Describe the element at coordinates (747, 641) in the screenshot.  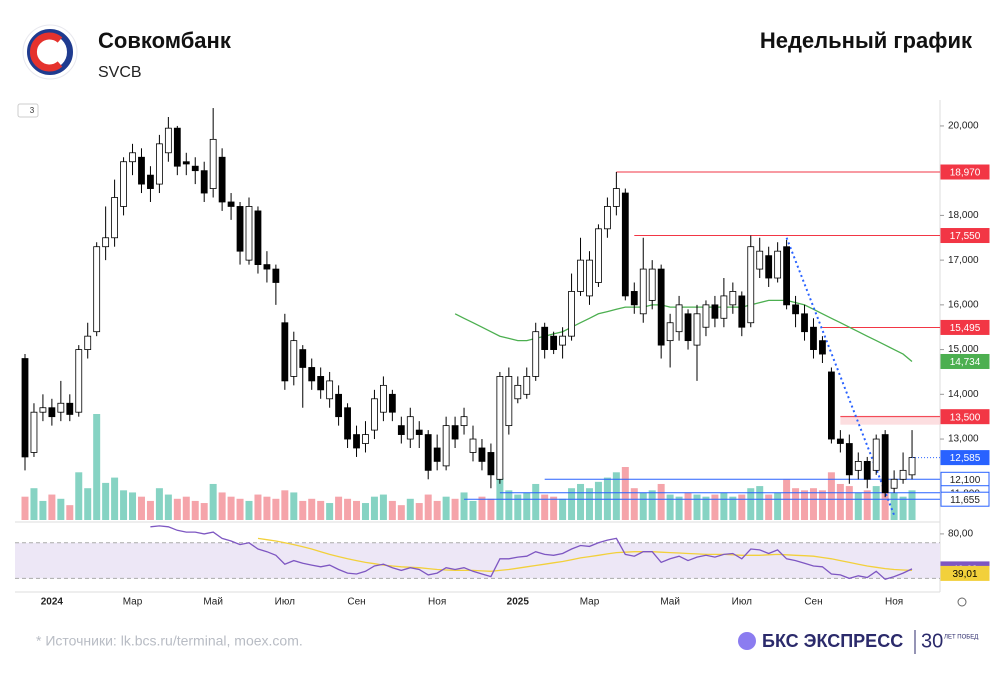
I see `brand-logo` at that location.